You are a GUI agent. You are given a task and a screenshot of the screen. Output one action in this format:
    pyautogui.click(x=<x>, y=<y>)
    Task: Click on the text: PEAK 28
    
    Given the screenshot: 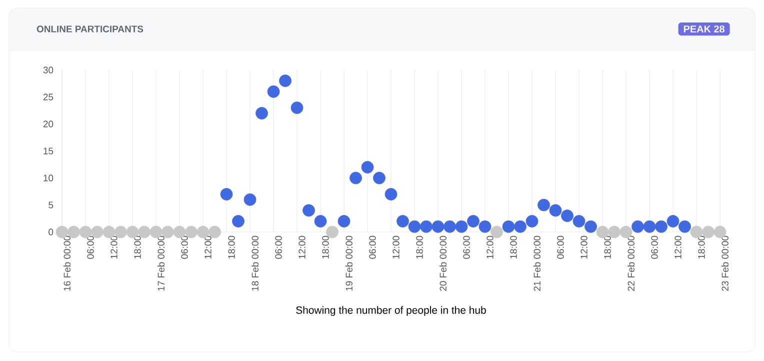 What is the action you would take?
    pyautogui.click(x=704, y=29)
    